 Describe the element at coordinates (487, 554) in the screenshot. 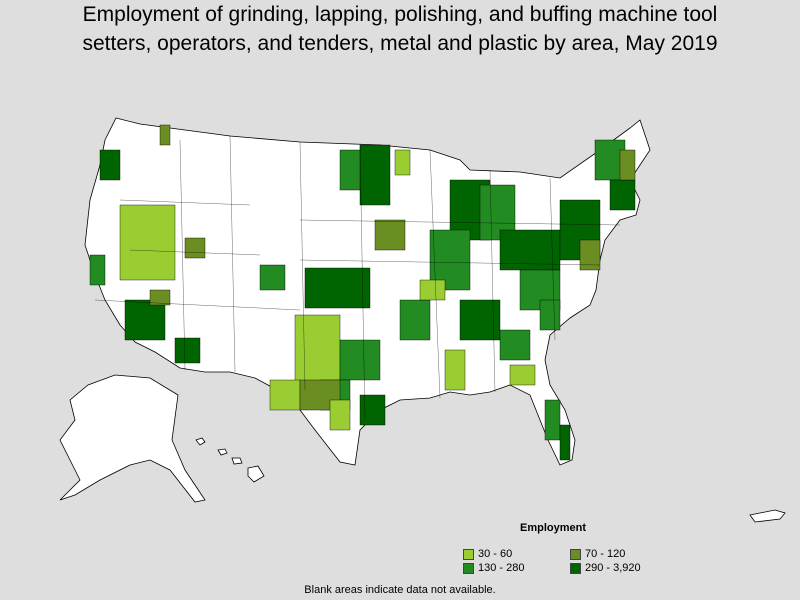

I see `legend-item-30-60: 30 - 60` at that location.